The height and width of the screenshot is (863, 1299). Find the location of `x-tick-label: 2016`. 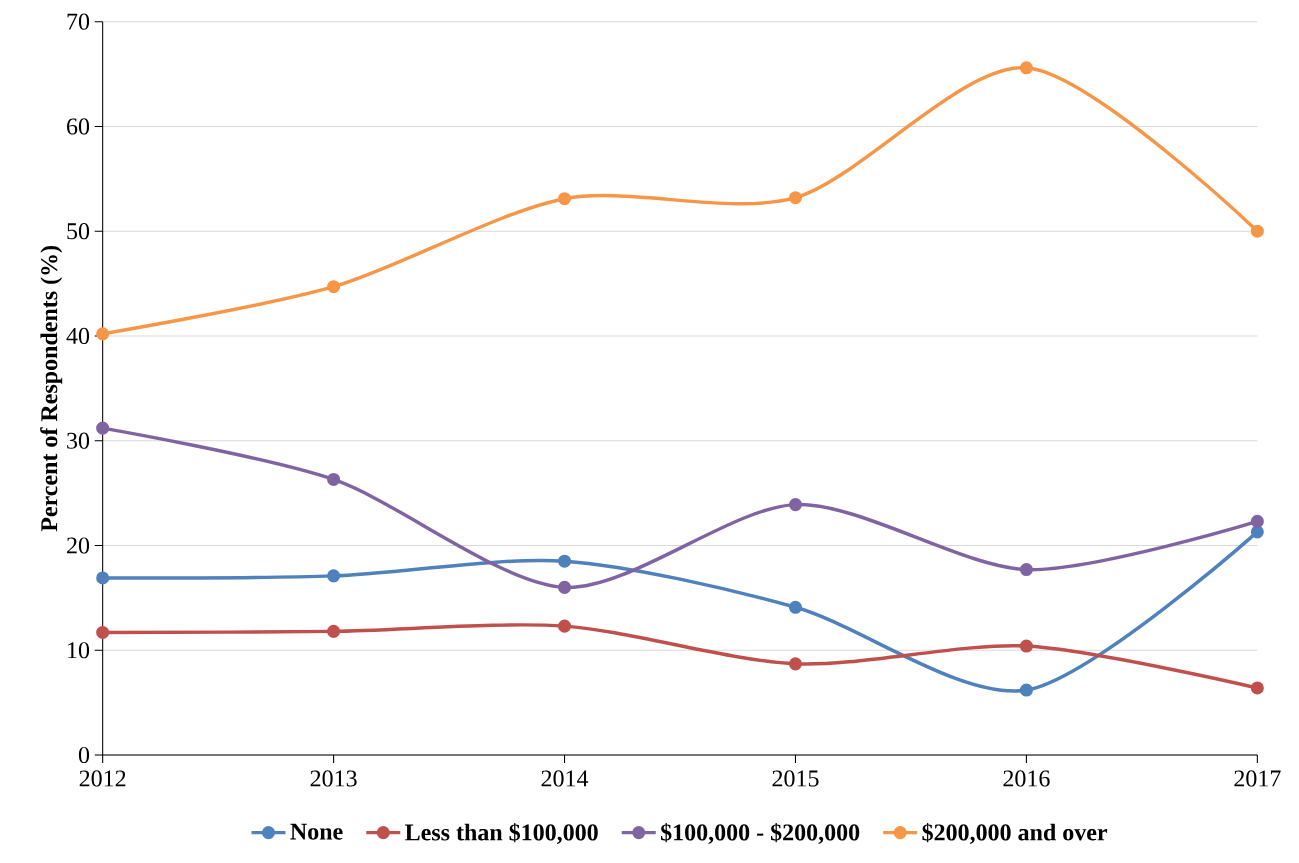

x-tick-label: 2016 is located at coordinates (1026, 778).